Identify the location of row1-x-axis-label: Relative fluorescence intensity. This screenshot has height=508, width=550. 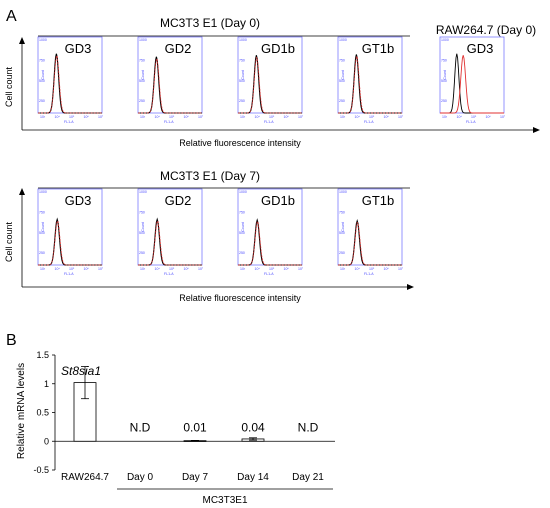
(240, 143).